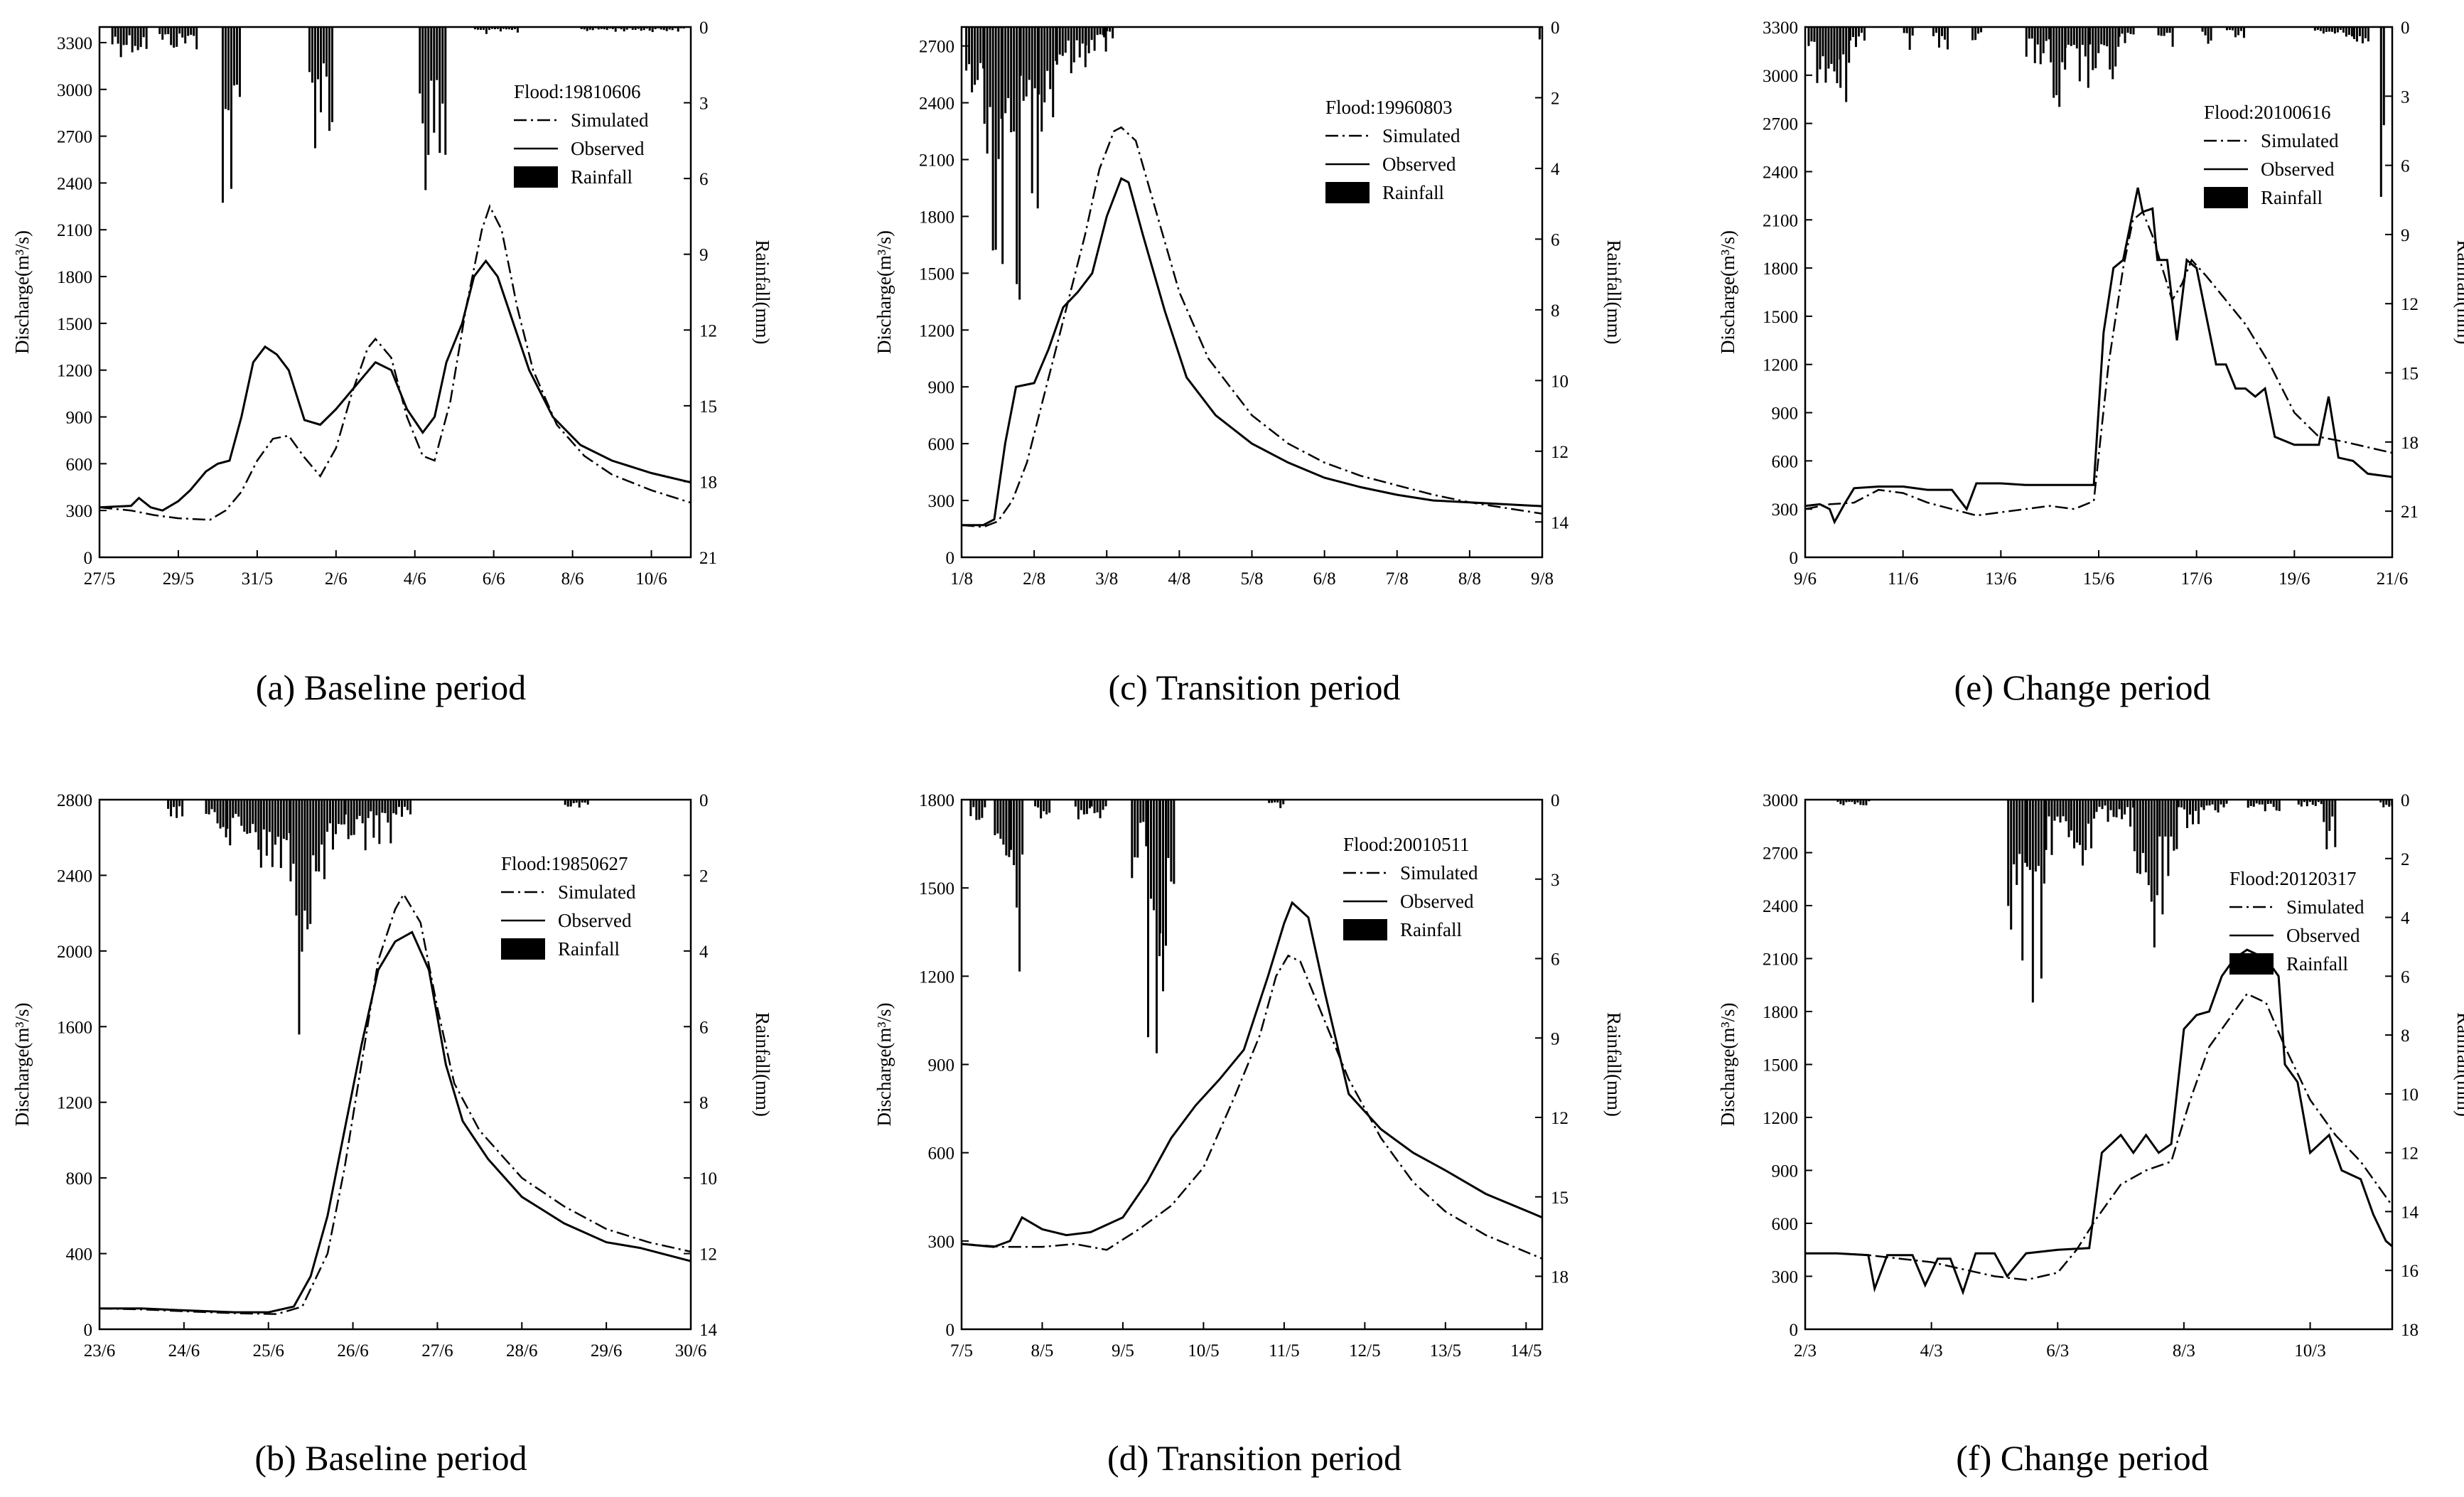  What do you see at coordinates (1614, 292) in the screenshot?
I see `y2-axis-label: Rainfall(mm)` at bounding box center [1614, 292].